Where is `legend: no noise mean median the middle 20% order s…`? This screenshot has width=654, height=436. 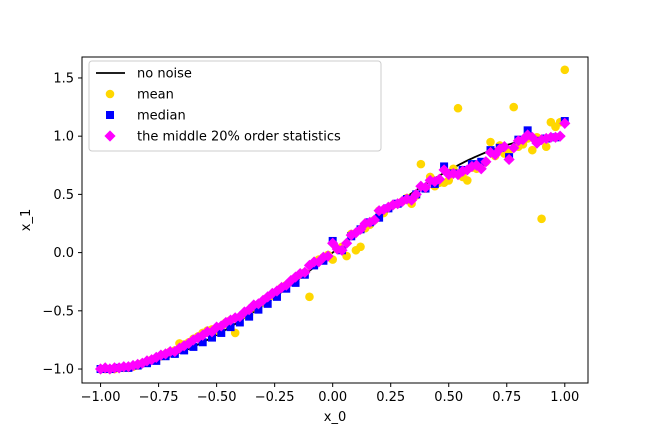
legend: no noise mean median the middle 20% order s… is located at coordinates (235, 106).